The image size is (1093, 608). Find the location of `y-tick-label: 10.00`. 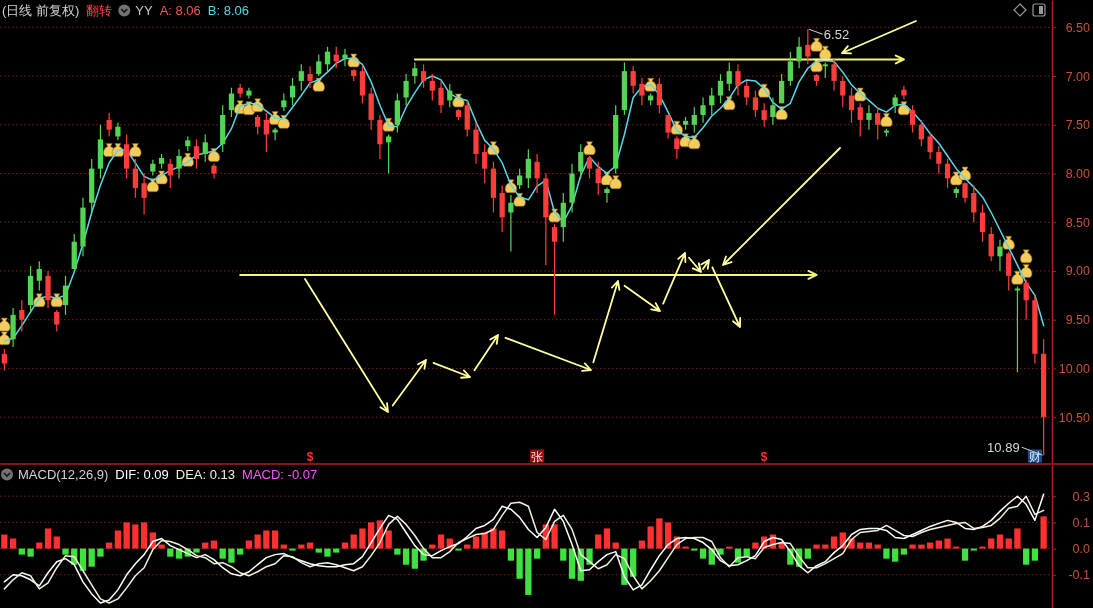

y-tick-label: 10.00 is located at coordinates (1074, 368).